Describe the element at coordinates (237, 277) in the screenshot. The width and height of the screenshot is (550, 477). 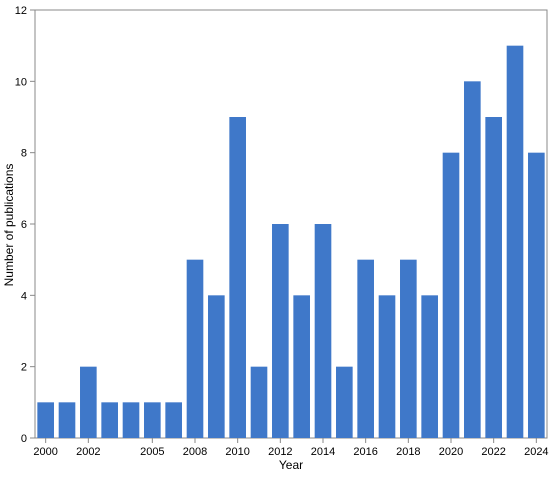
I see `bar-2010` at that location.